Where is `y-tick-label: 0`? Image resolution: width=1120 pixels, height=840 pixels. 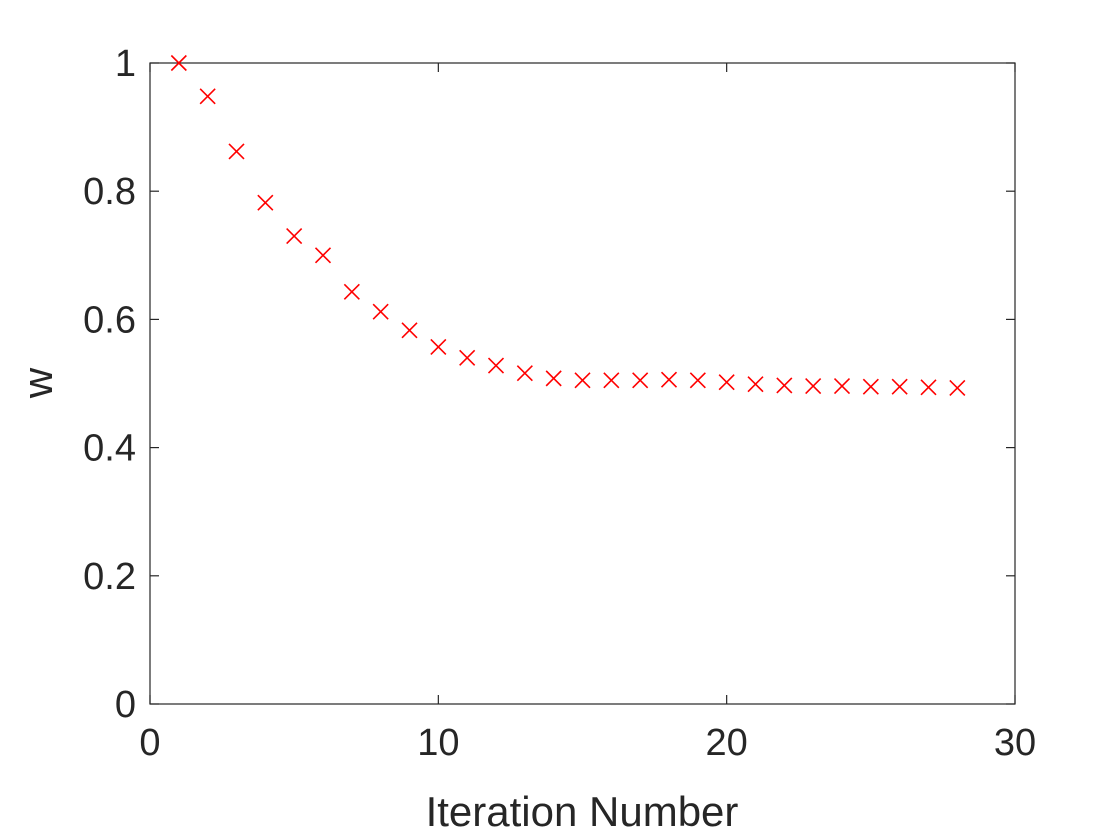
y-tick-label: 0 is located at coordinates (125, 705).